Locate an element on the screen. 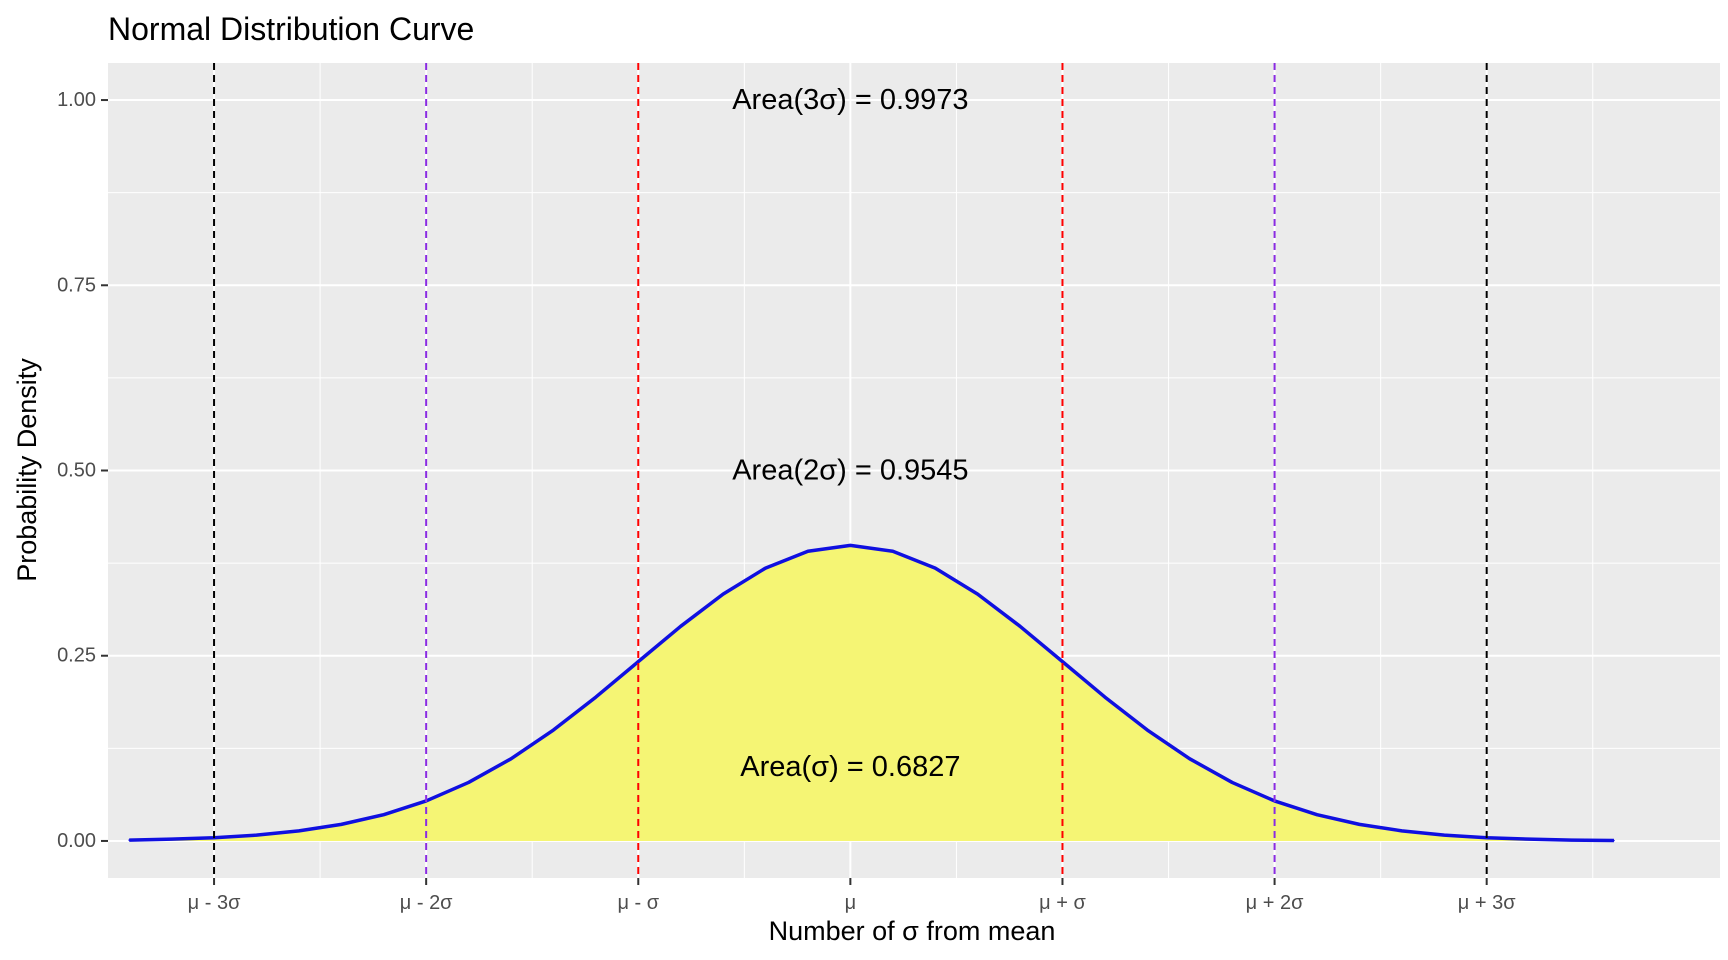  y-tick-label: 0.00 is located at coordinates (76, 841).